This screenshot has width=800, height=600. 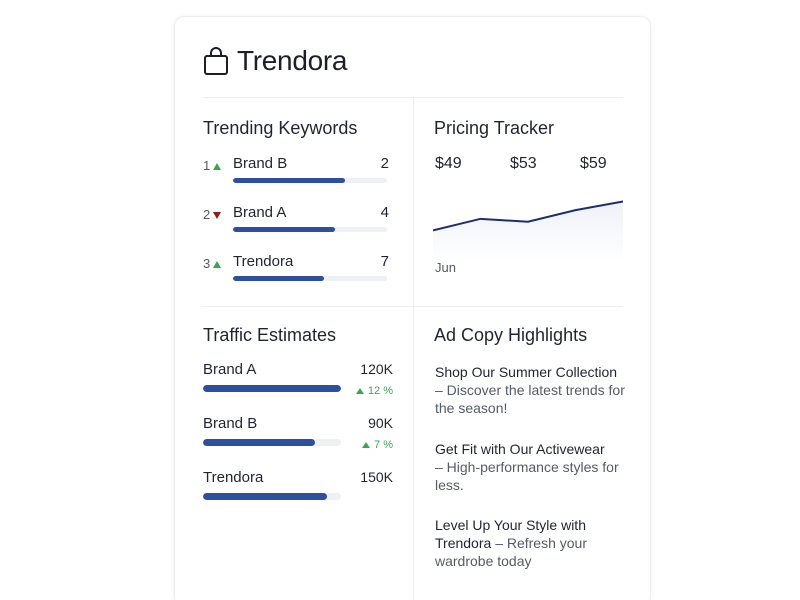 I want to click on traffic-change: 7 %, so click(x=377, y=445).